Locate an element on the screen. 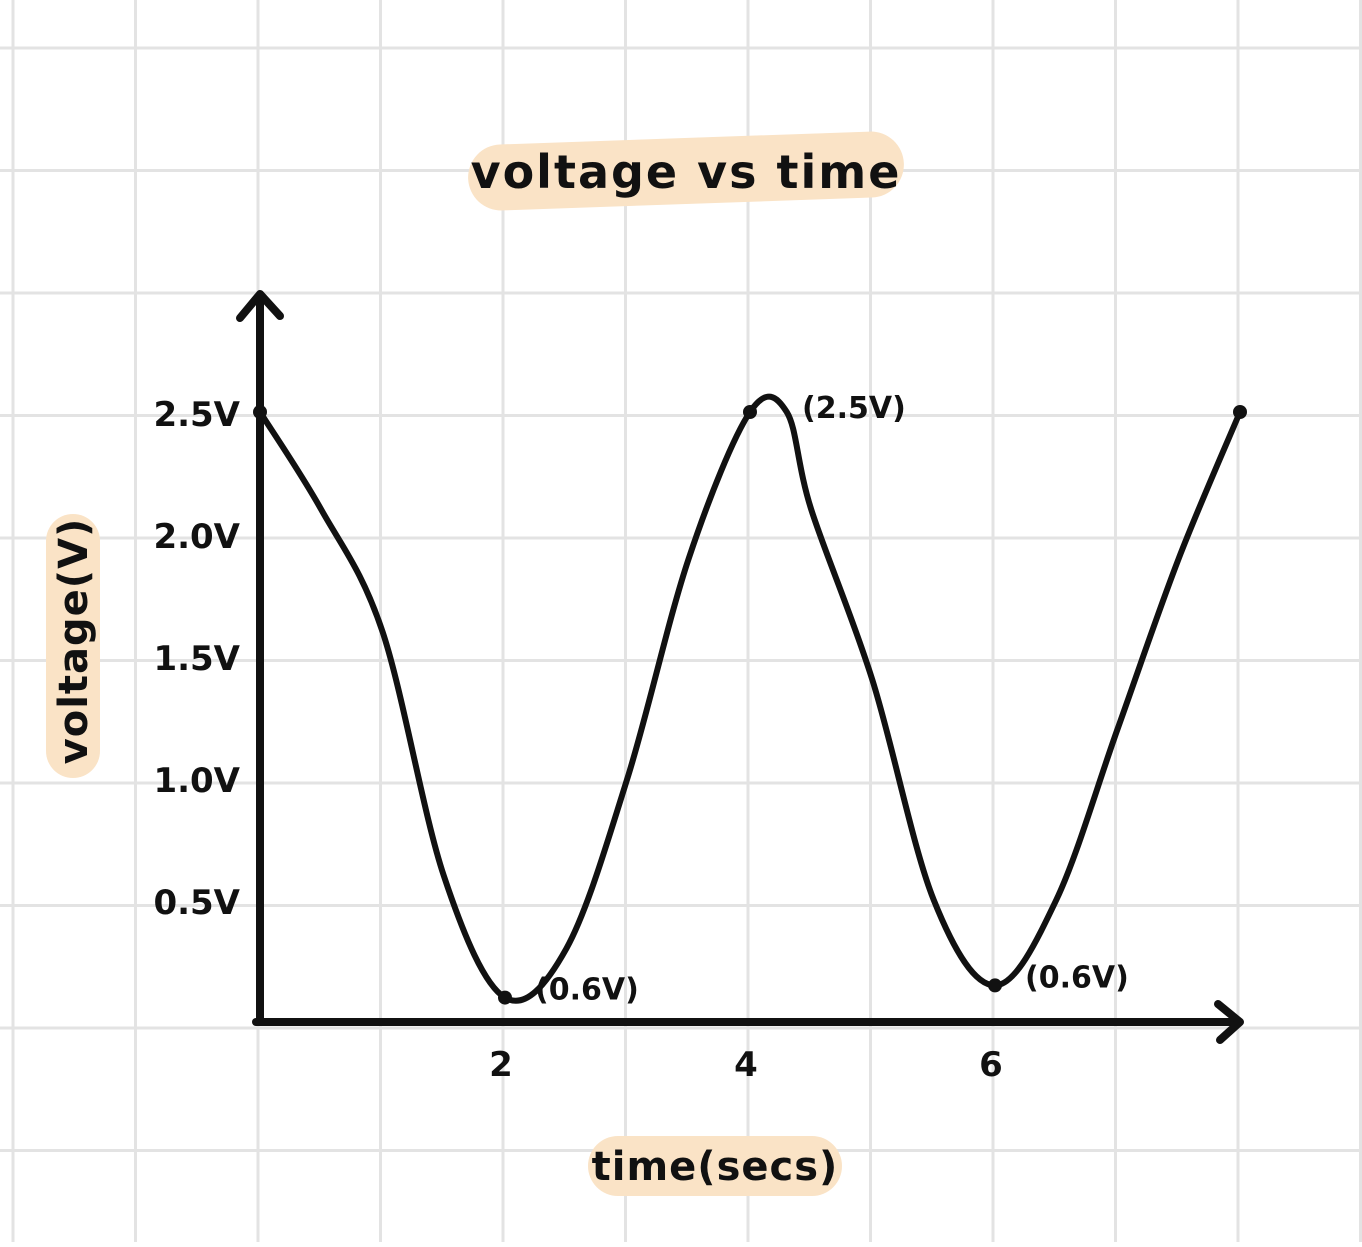  x-tick-label: 4 is located at coordinates (746, 1065).